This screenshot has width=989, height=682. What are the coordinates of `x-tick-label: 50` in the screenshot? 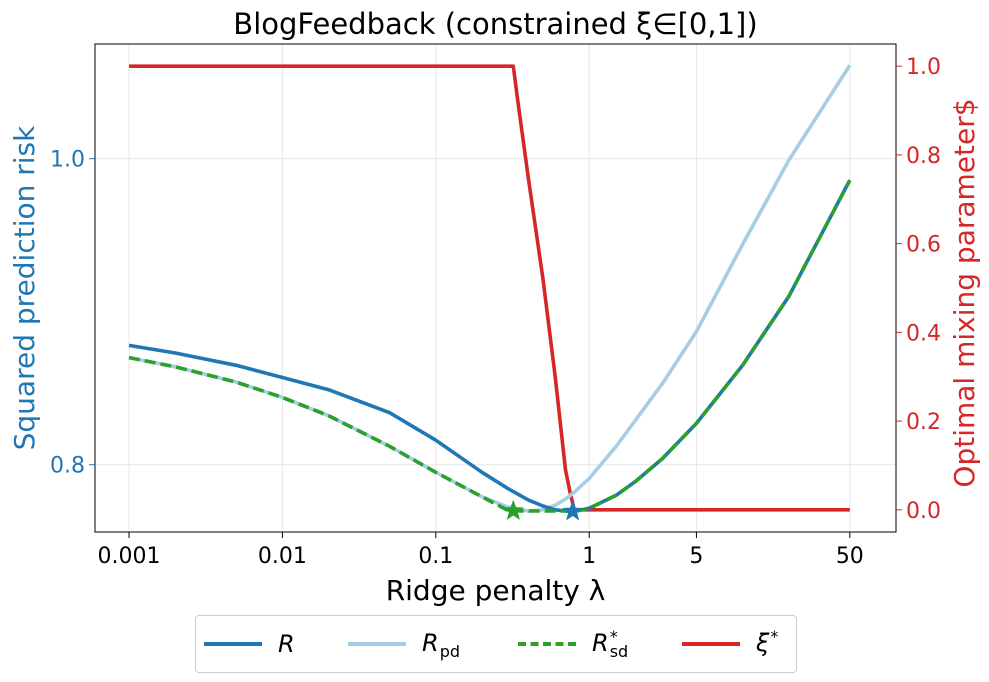 It's located at (850, 556).